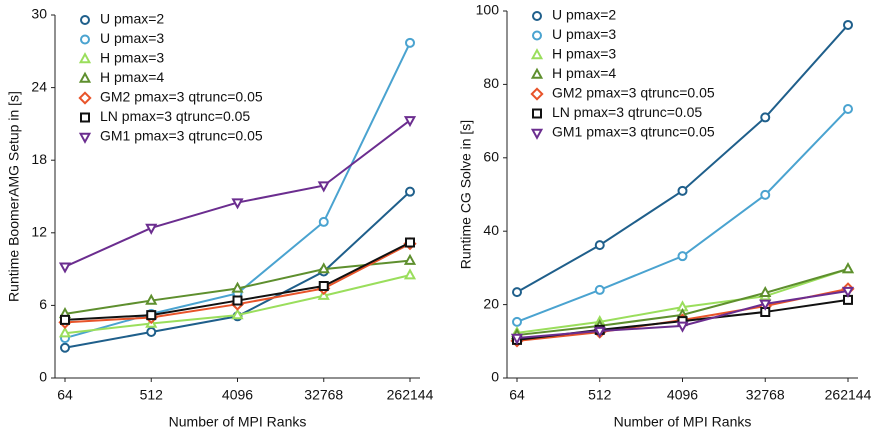  Describe the element at coordinates (39, 14) in the screenshot. I see `y-tick-label: 30` at that location.